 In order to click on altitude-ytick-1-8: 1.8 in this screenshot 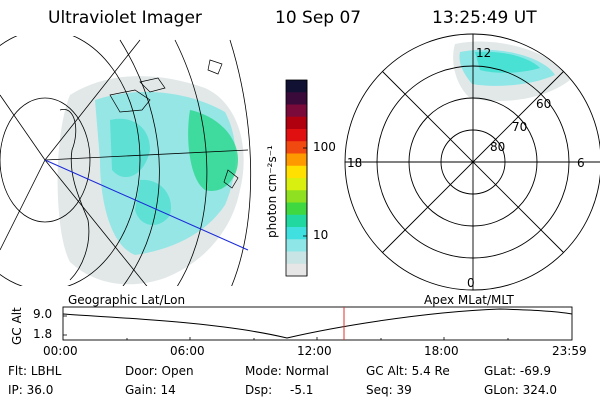, I will do `click(43, 334)`.